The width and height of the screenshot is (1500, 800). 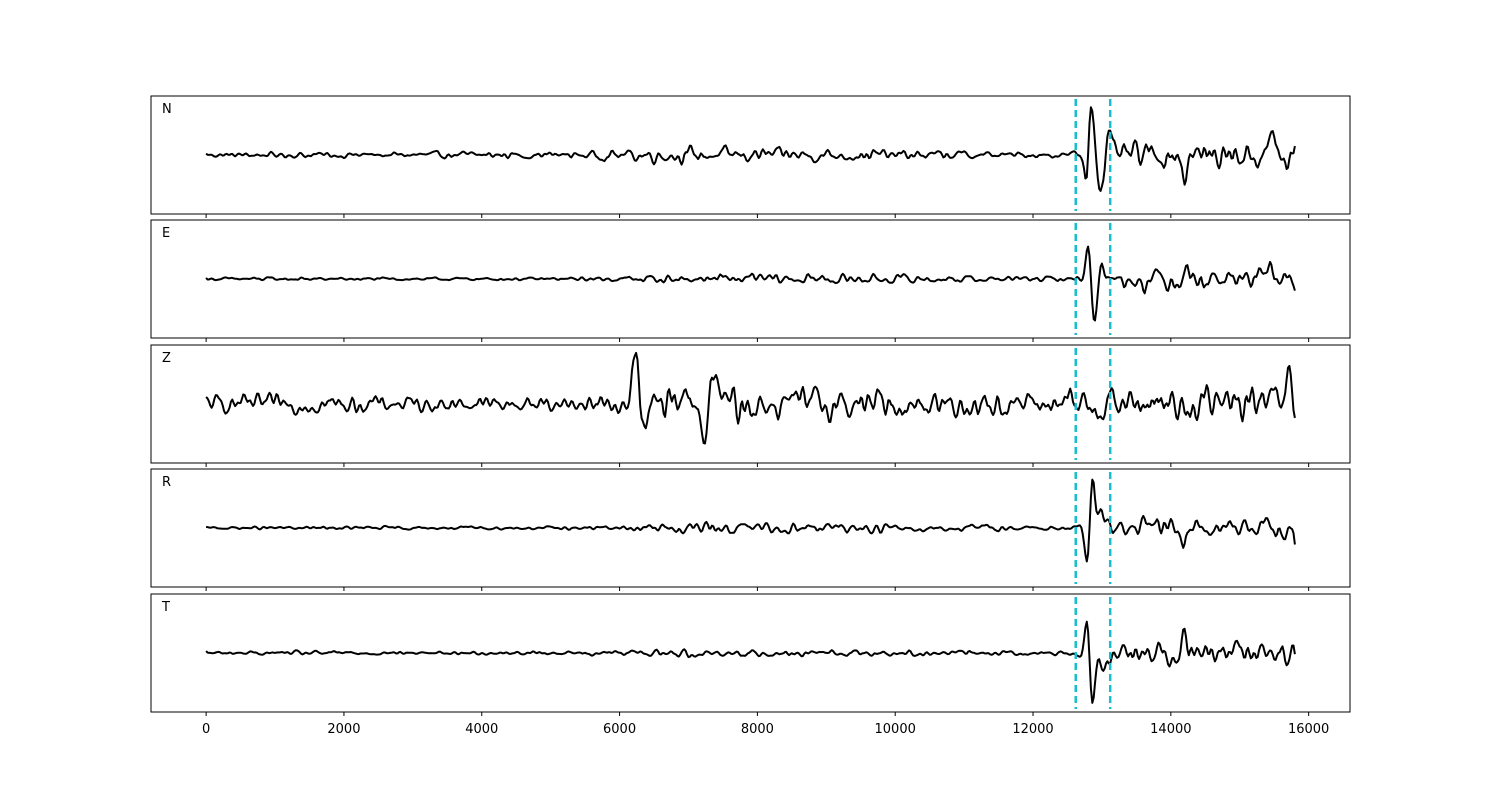 I want to click on x-axis: 0 2000 4000 6000 8000 10000 12000 14000 16000, so click(x=765, y=729).